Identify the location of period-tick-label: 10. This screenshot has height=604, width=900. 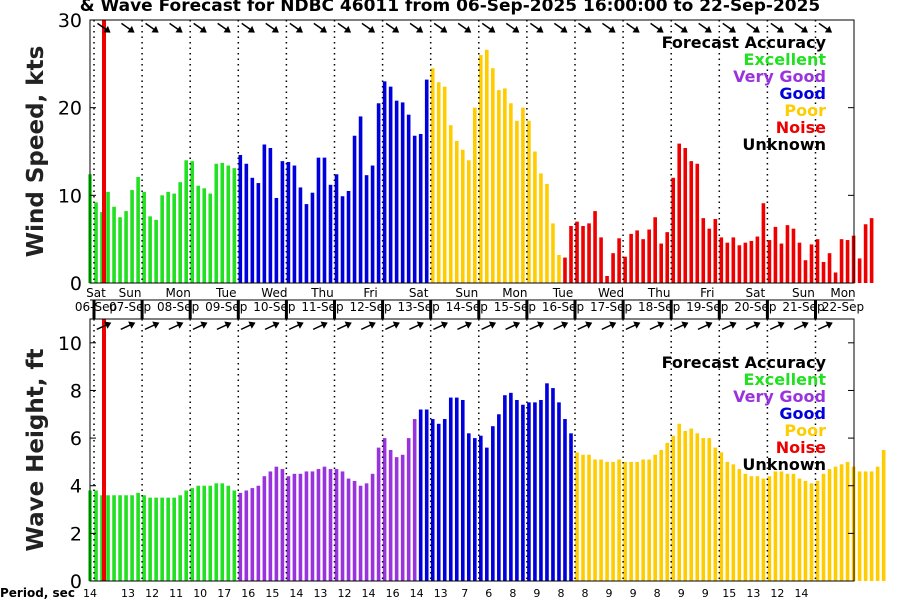
(200, 593).